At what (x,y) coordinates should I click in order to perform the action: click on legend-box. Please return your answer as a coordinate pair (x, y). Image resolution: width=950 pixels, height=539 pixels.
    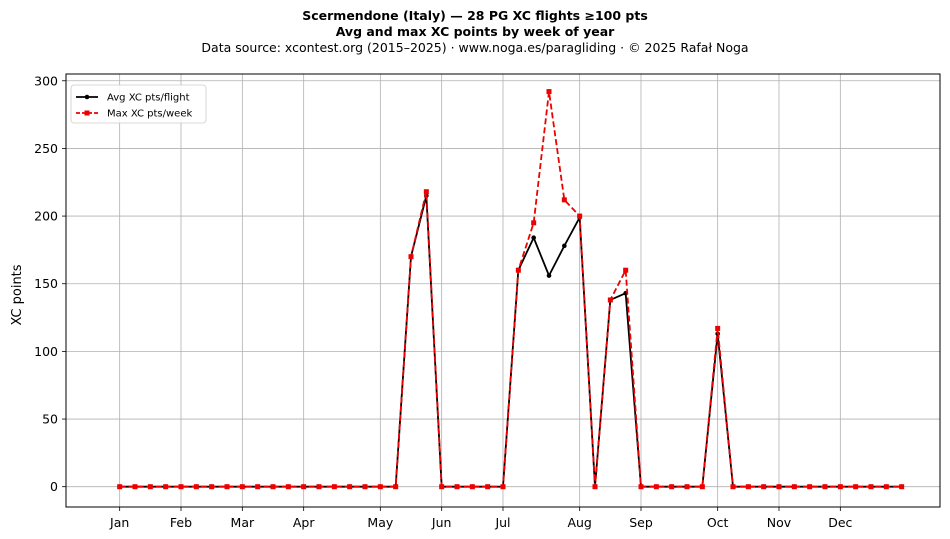
    Looking at the image, I should click on (138, 104).